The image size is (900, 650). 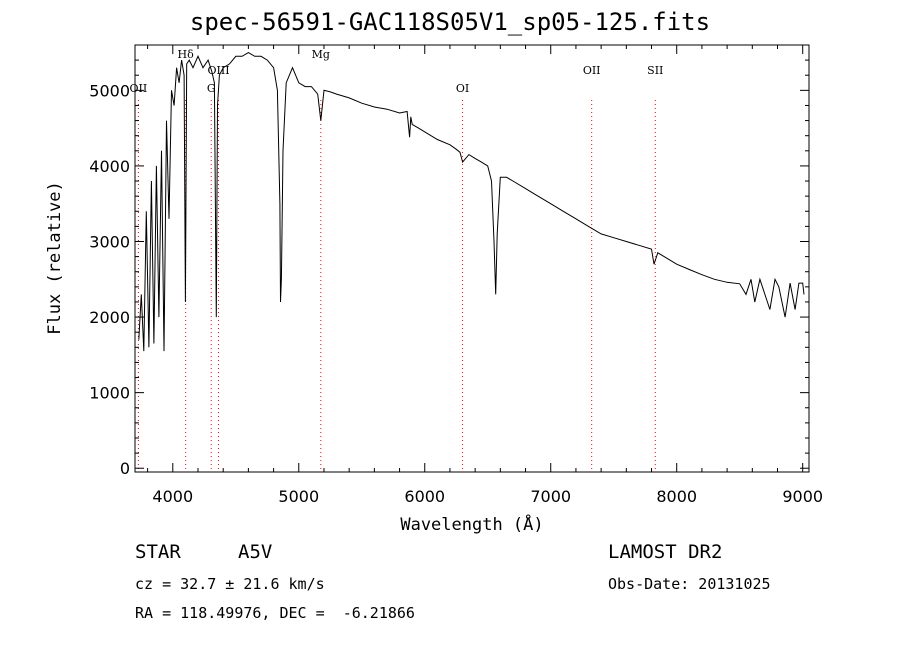 What do you see at coordinates (802, 496) in the screenshot?
I see `x-tick-label: 9000` at bounding box center [802, 496].